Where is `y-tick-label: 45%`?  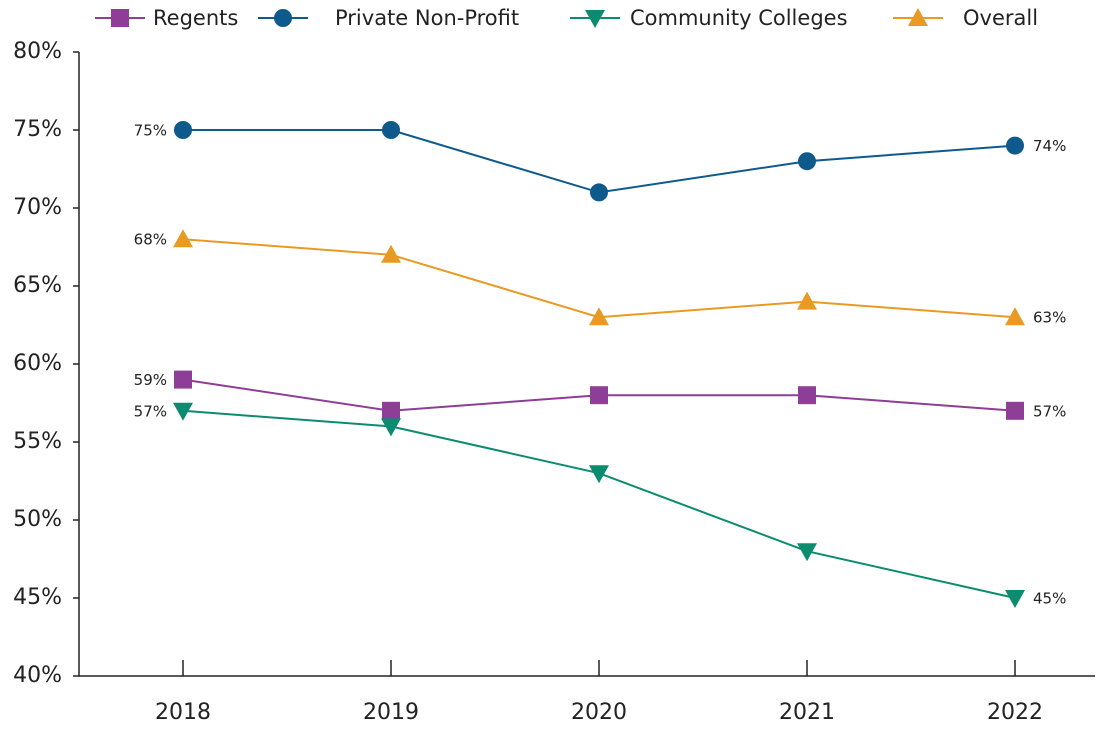 y-tick-label: 45% is located at coordinates (37, 597).